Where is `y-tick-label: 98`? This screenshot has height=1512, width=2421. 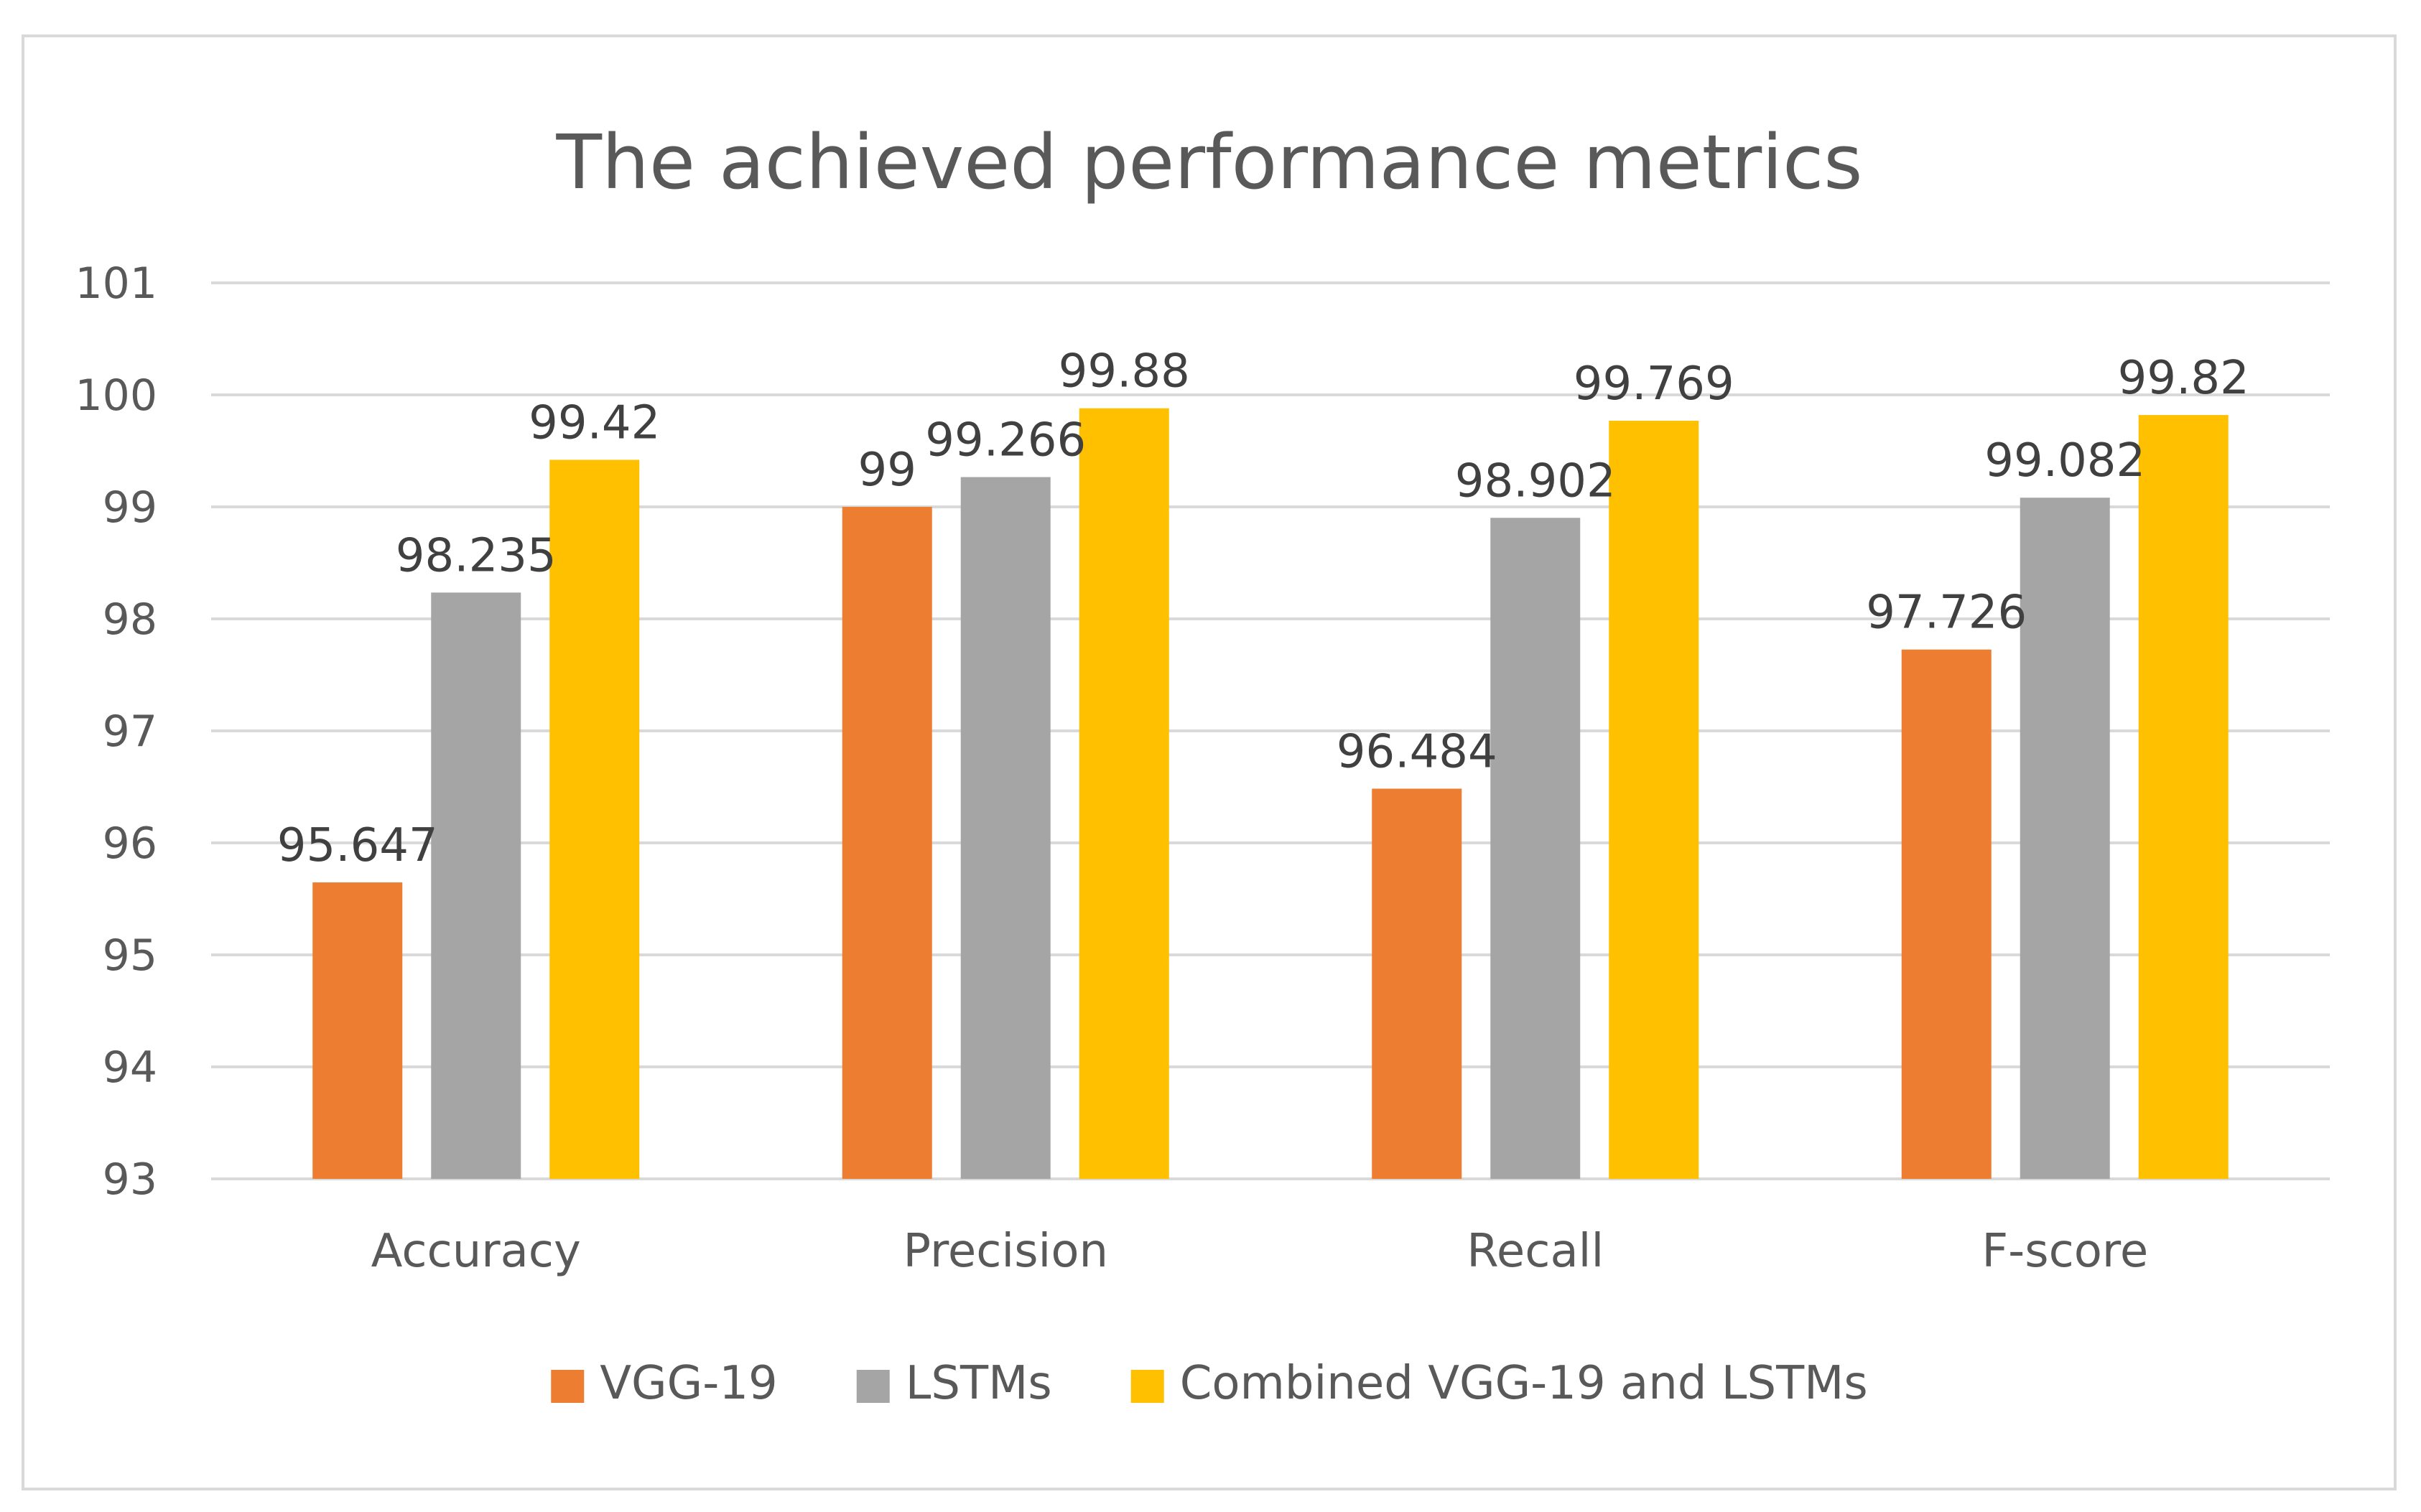 y-tick-label: 98 is located at coordinates (130, 619).